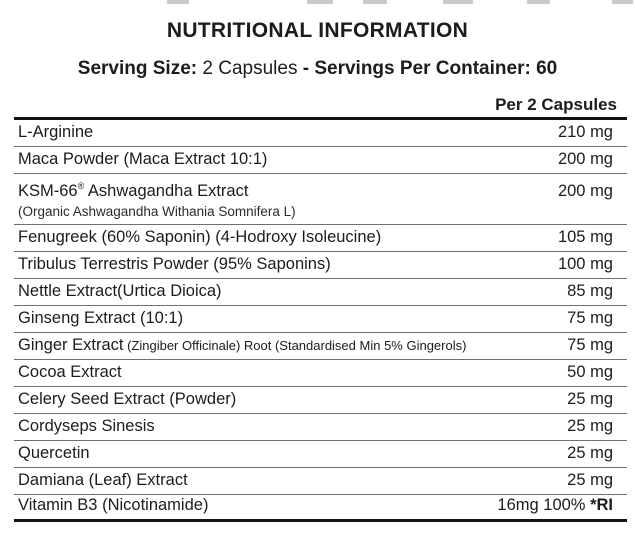 Image resolution: width=635 pixels, height=539 pixels. What do you see at coordinates (133, 191) in the screenshot?
I see `ingredient-name: KSM-66® Ashwagandha Extract` at bounding box center [133, 191].